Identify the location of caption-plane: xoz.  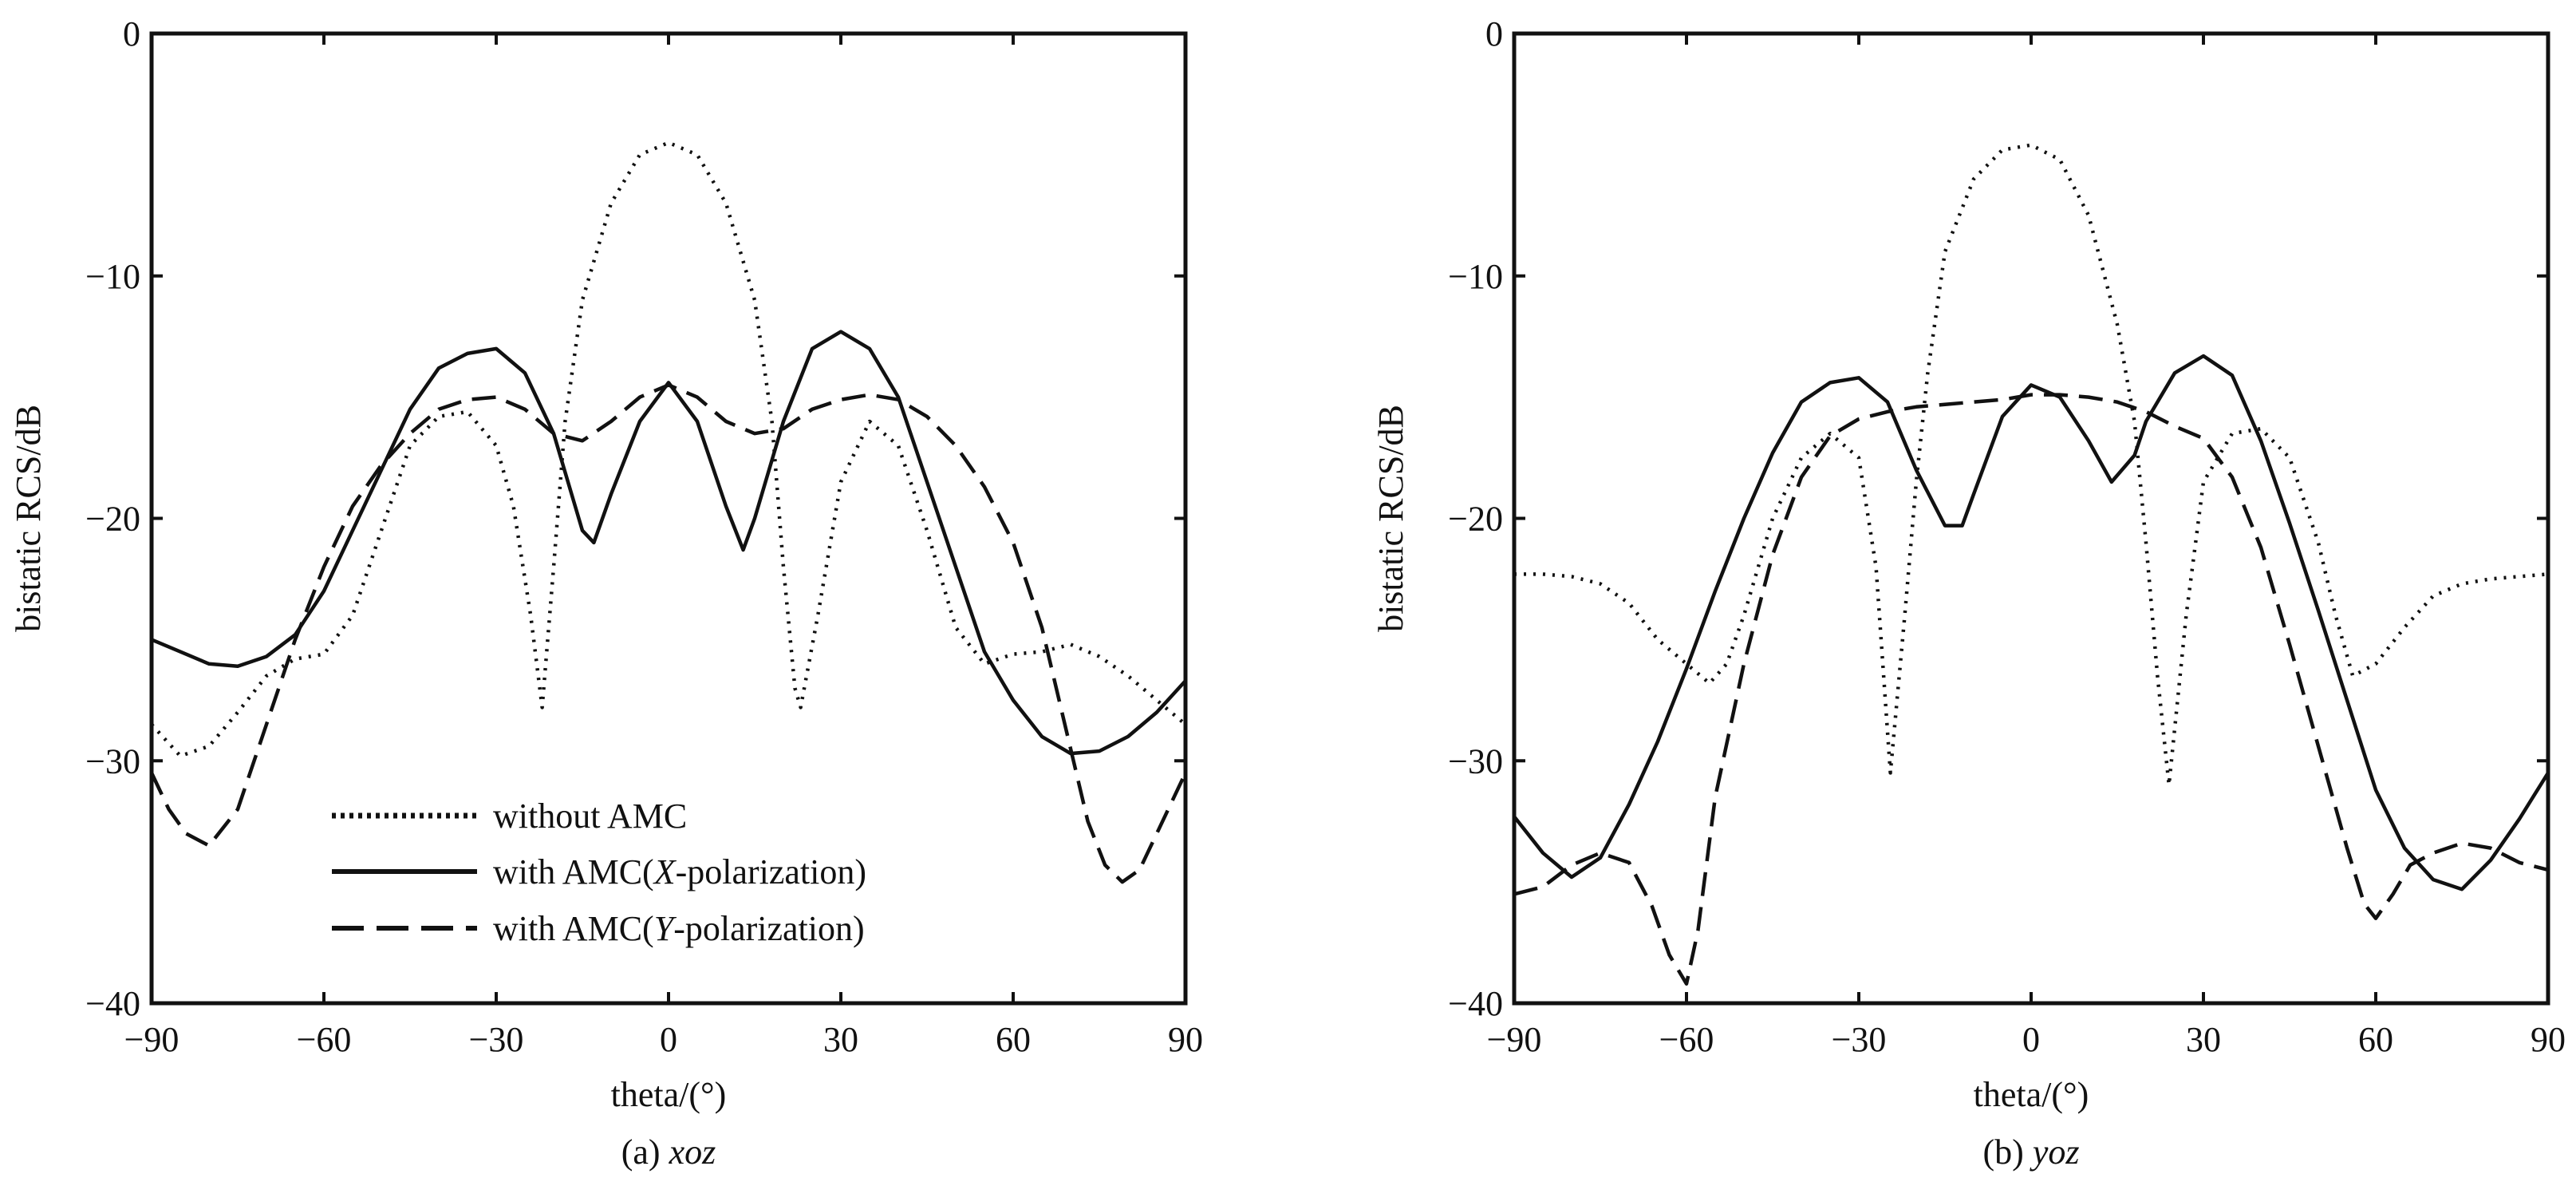
(693, 1152).